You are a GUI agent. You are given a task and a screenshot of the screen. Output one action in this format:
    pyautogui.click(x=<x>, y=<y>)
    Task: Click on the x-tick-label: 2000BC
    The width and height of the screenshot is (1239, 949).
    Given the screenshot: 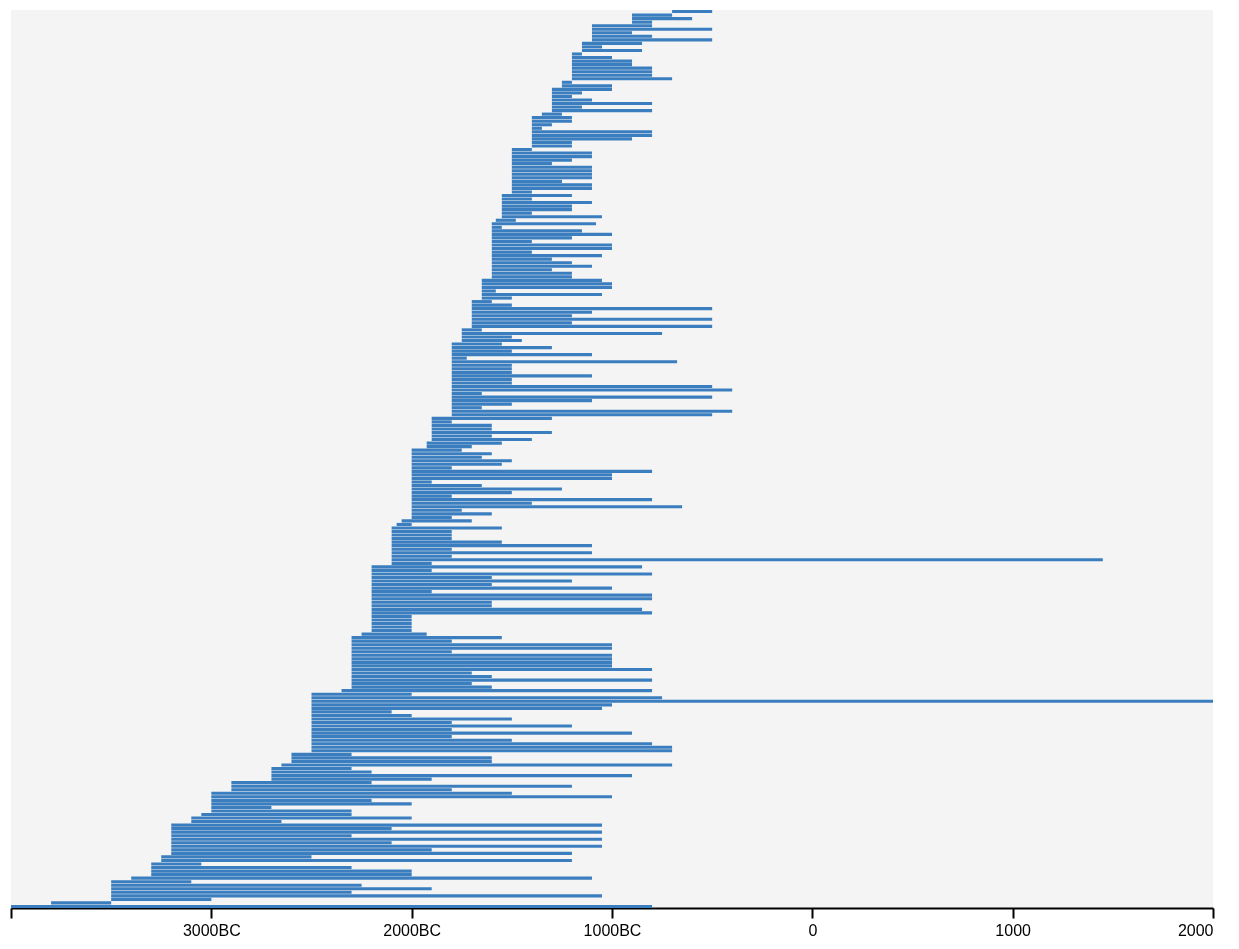 What is the action you would take?
    pyautogui.click(x=412, y=930)
    